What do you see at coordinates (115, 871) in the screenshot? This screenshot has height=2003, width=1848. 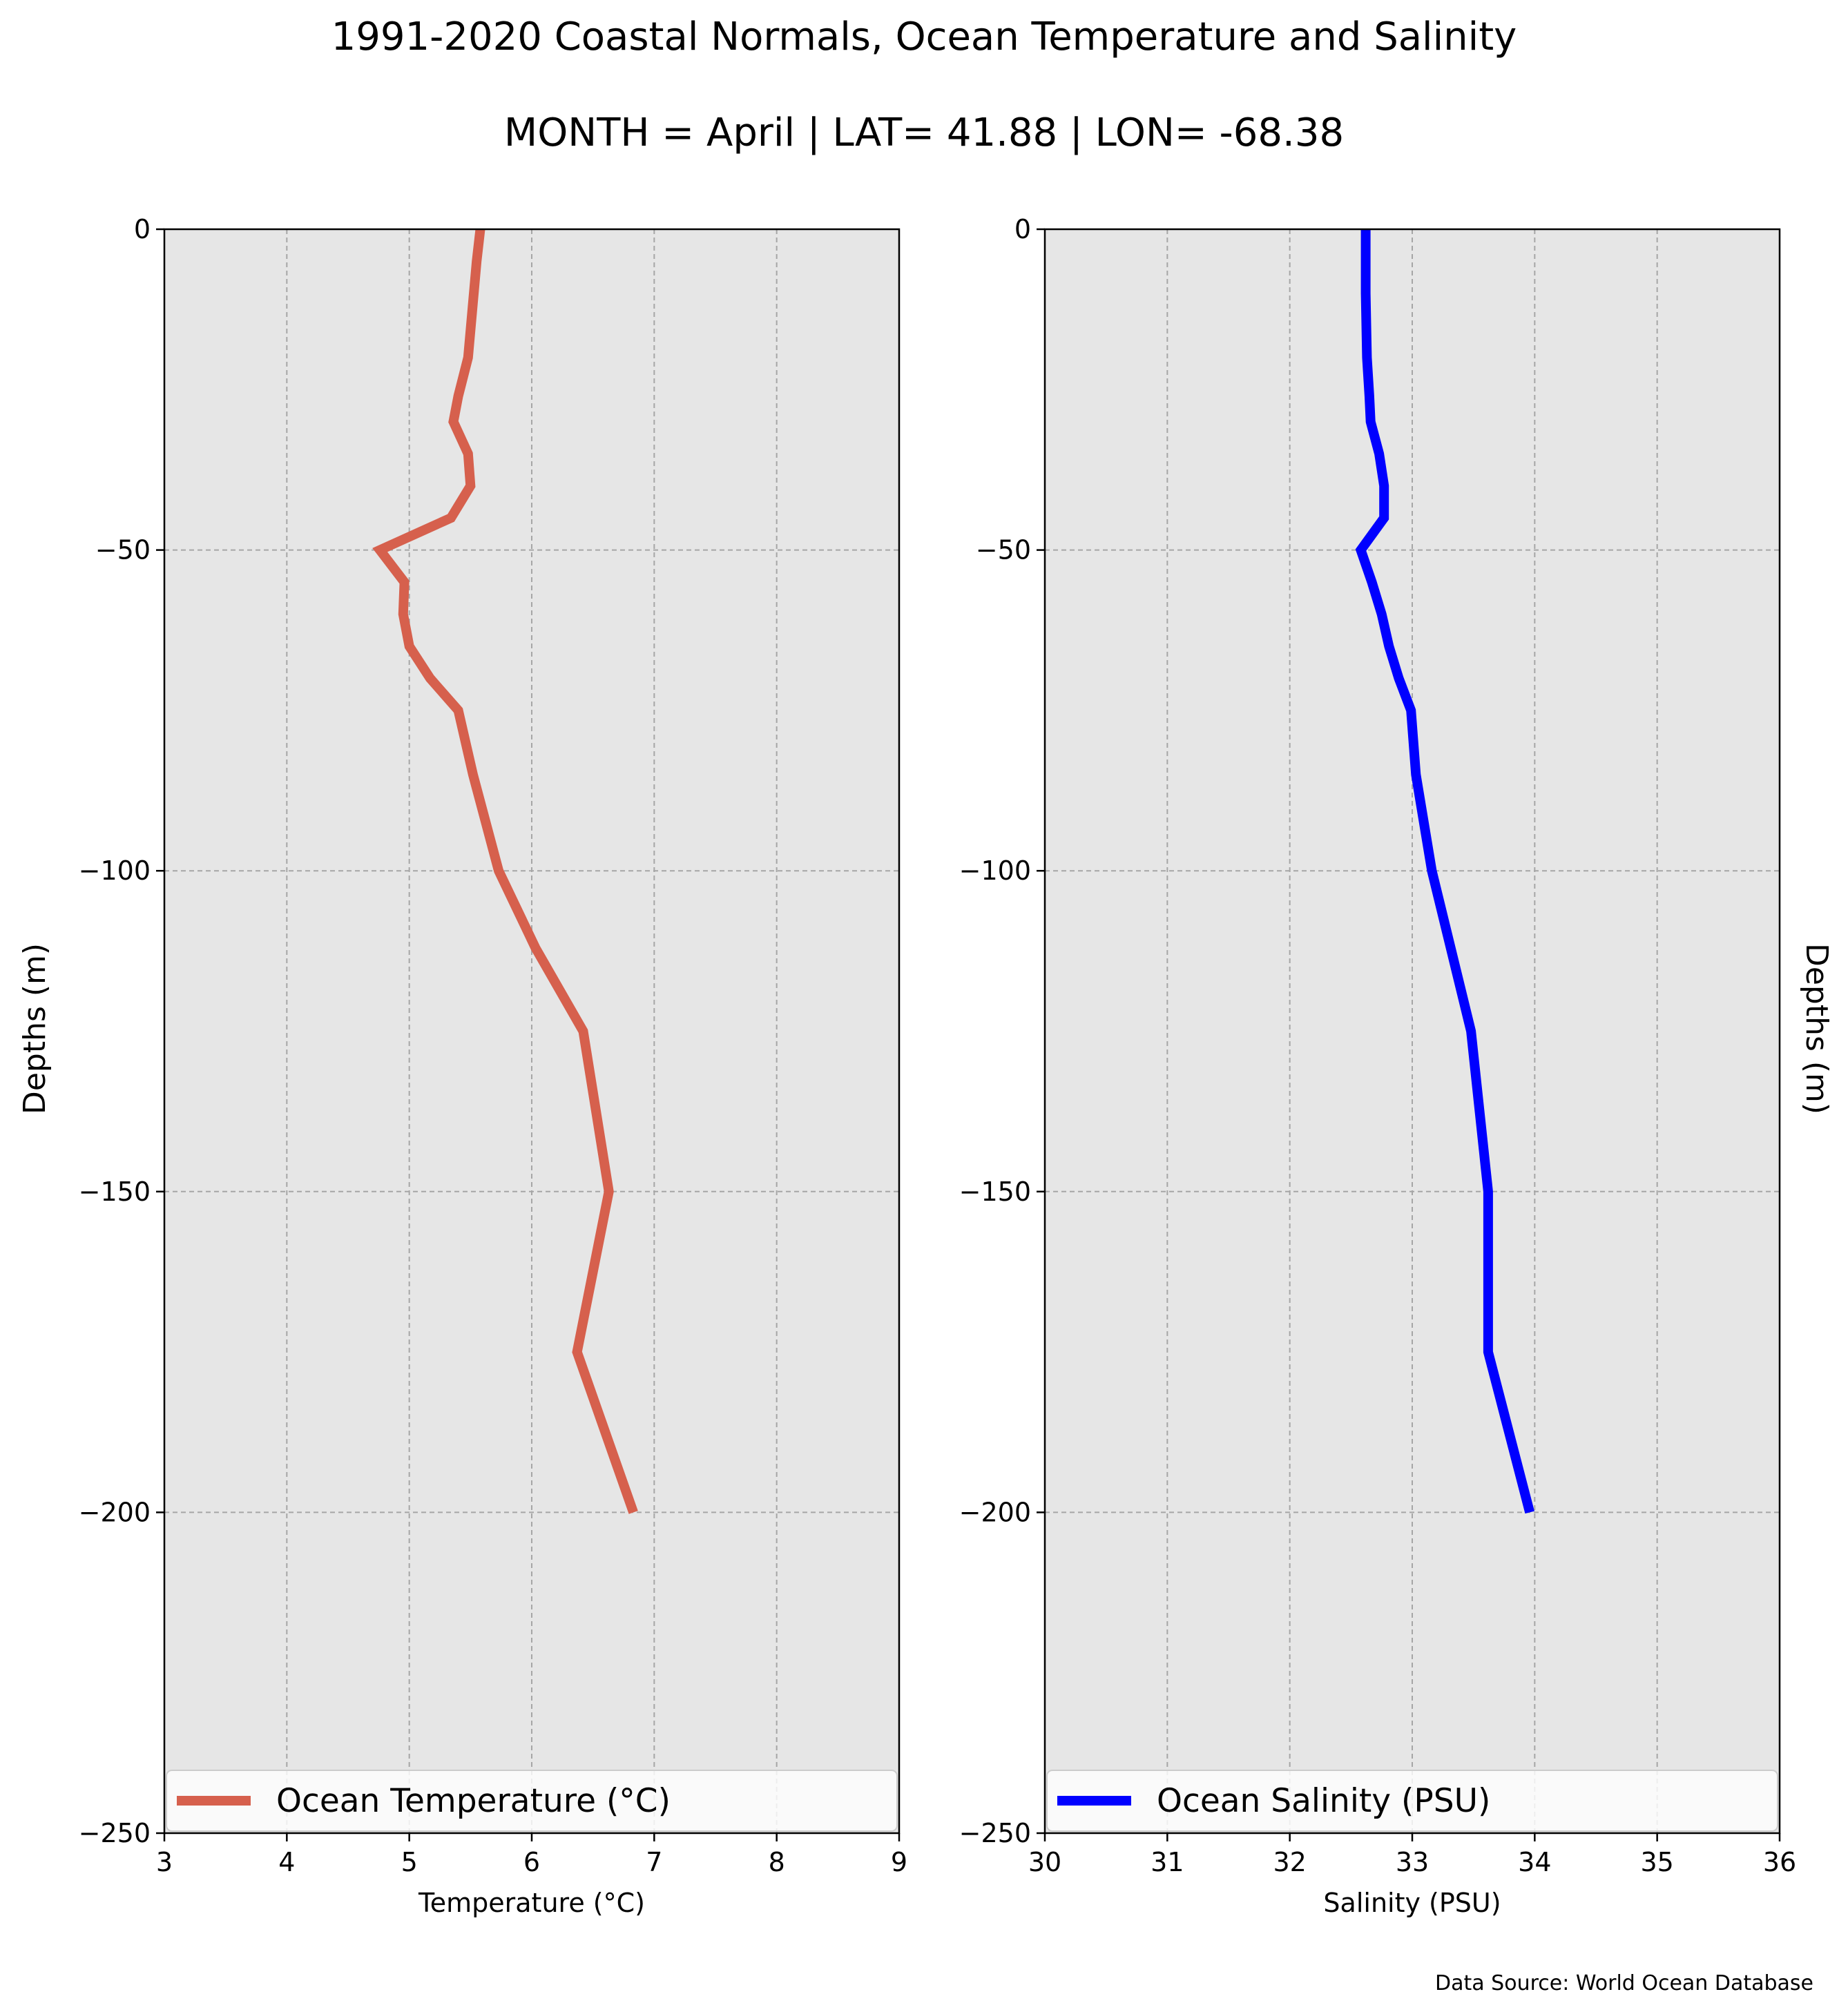 I see `temp-y-tick-label: −100` at bounding box center [115, 871].